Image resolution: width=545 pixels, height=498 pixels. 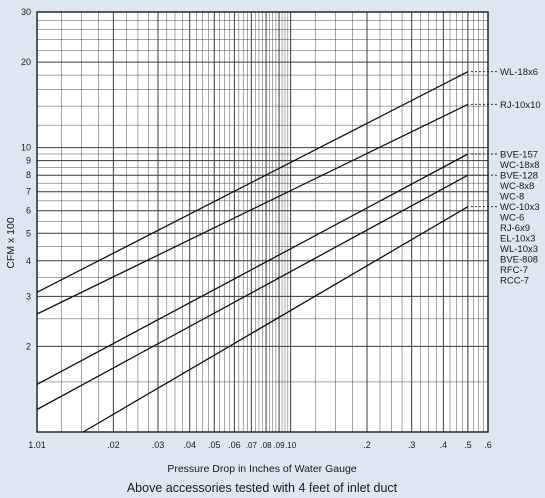 What do you see at coordinates (11, 243) in the screenshot?
I see `y-axis-label: CFM x 100` at bounding box center [11, 243].